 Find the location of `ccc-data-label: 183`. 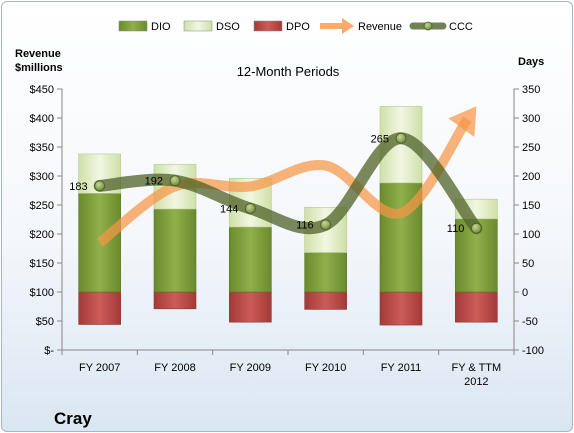

ccc-data-label: 183 is located at coordinates (78, 187).